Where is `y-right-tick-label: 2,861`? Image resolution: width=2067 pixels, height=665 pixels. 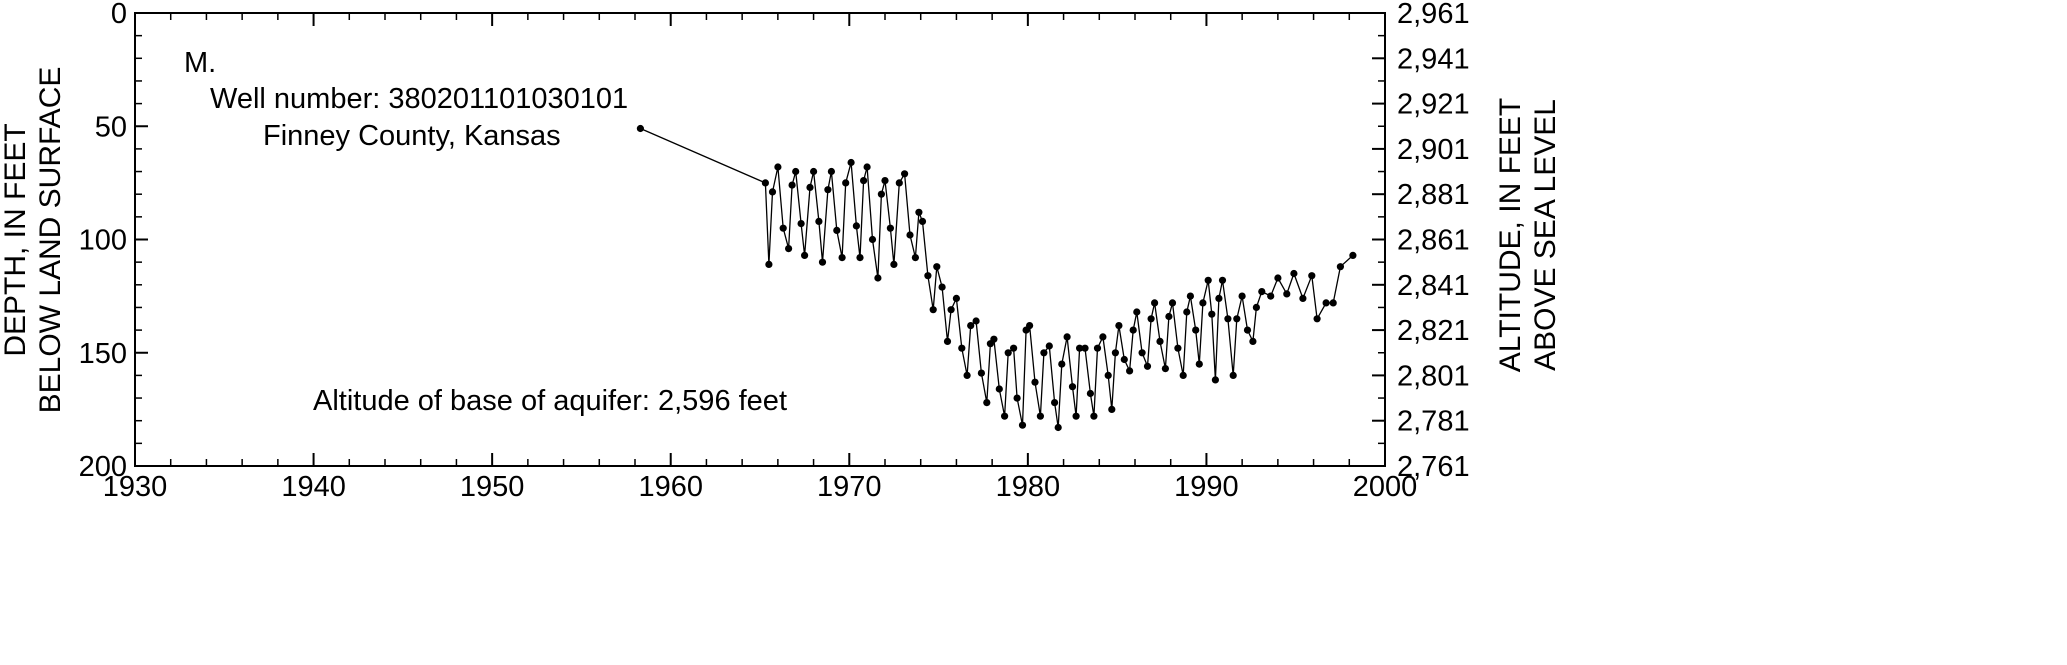 y-right-tick-label: 2,861 is located at coordinates (1433, 241).